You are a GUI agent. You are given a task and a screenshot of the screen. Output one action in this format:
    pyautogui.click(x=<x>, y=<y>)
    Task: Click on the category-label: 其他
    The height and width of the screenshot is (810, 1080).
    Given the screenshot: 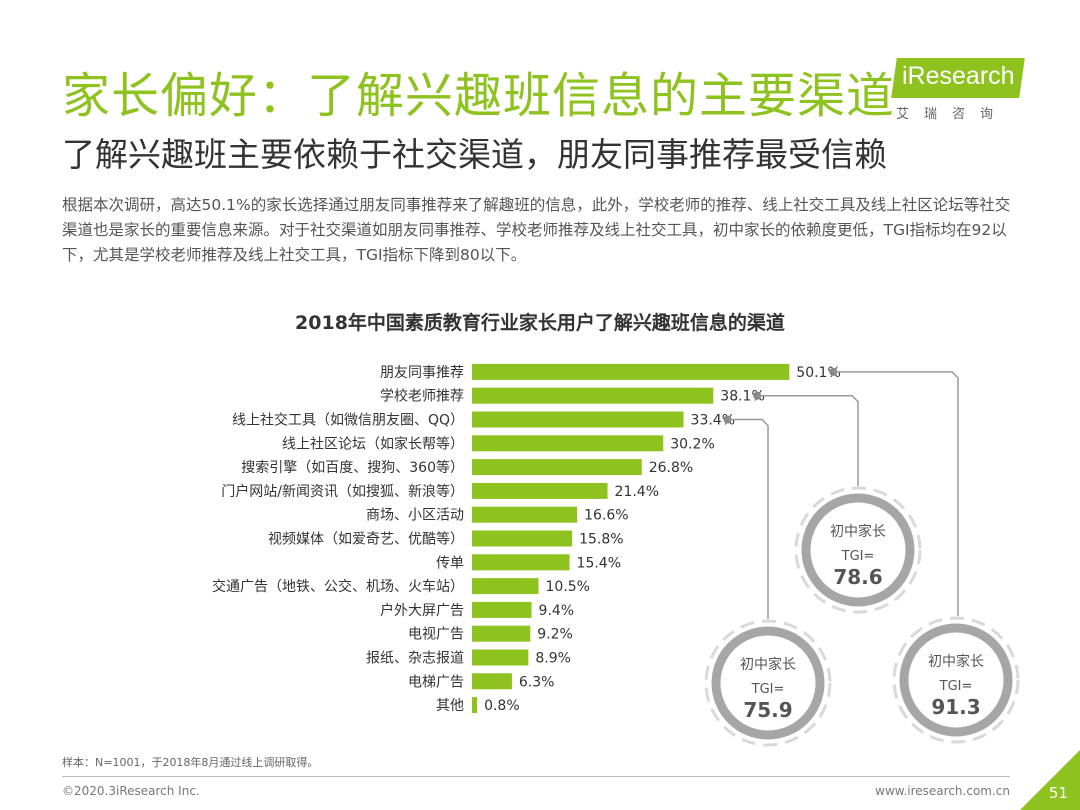 What is the action you would take?
    pyautogui.click(x=450, y=706)
    